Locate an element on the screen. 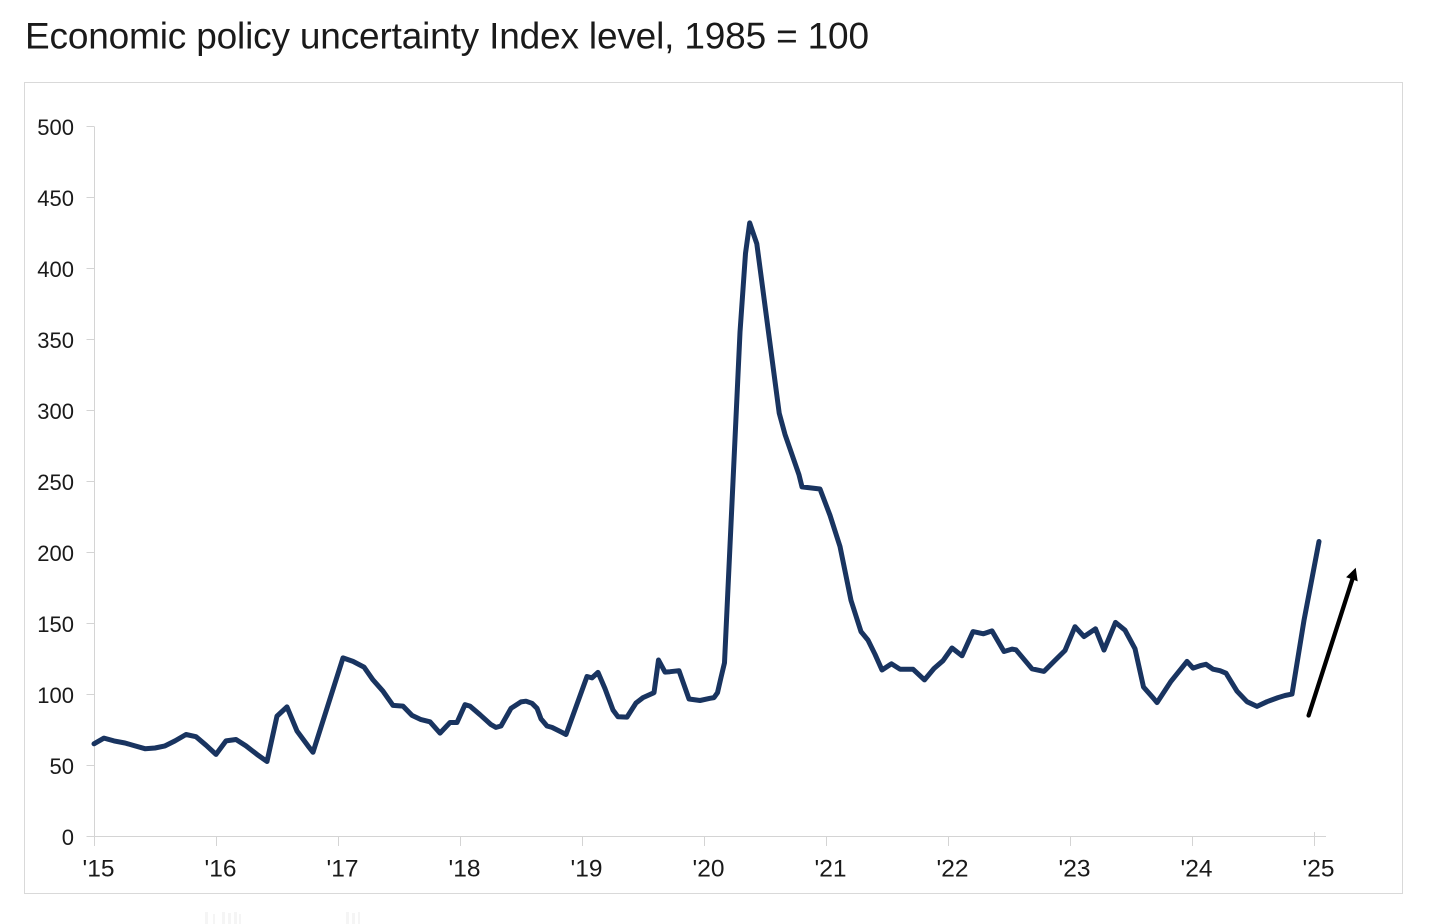 The width and height of the screenshot is (1440, 924). svg-text: '16 is located at coordinates (221, 869).